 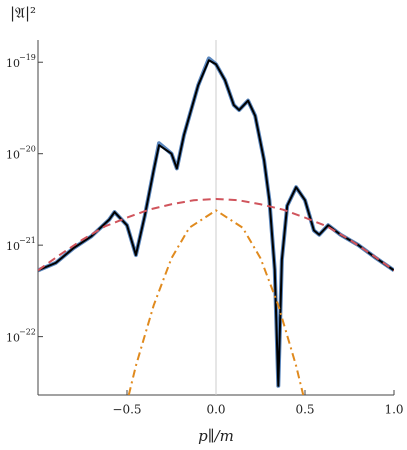 I want to click on y-tick-label: 10 −21, so click(x=21, y=244).